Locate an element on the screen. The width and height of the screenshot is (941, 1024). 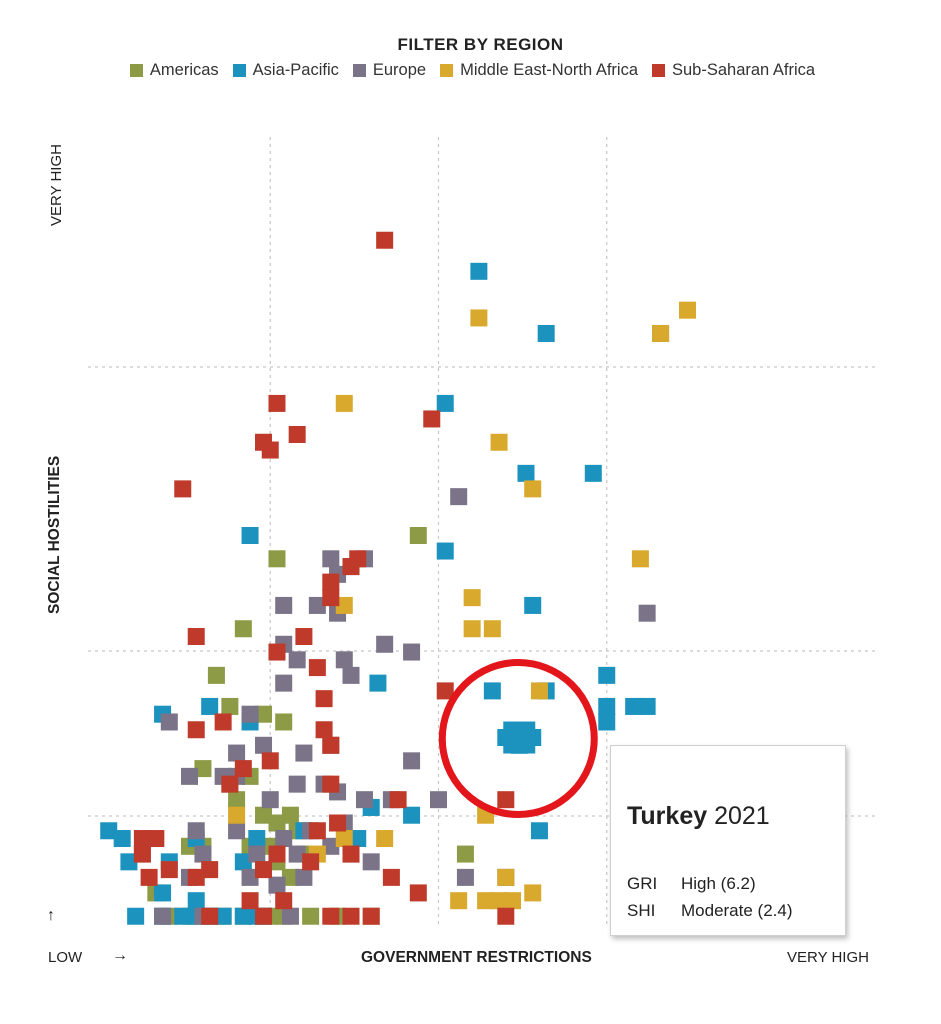
y-axis-title: SOCIAL HOSTILITIES is located at coordinates (54, 534).